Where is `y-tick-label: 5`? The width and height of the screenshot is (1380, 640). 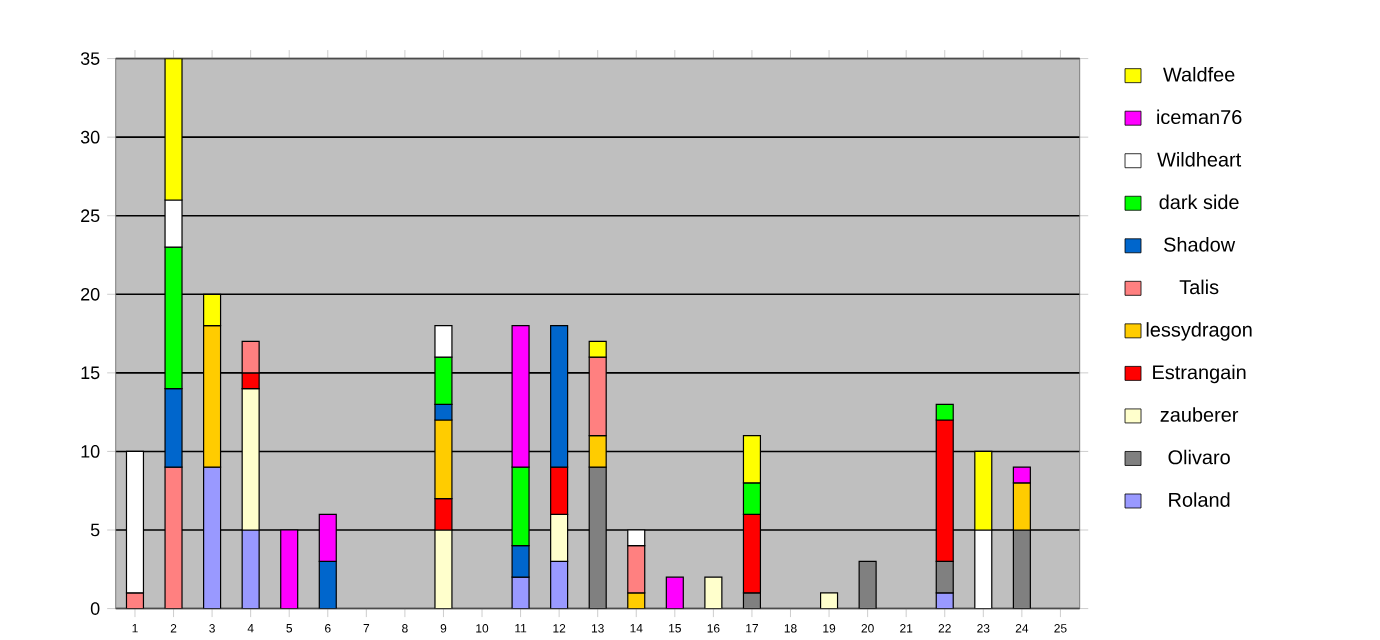
y-tick-label: 5 is located at coordinates (95, 530).